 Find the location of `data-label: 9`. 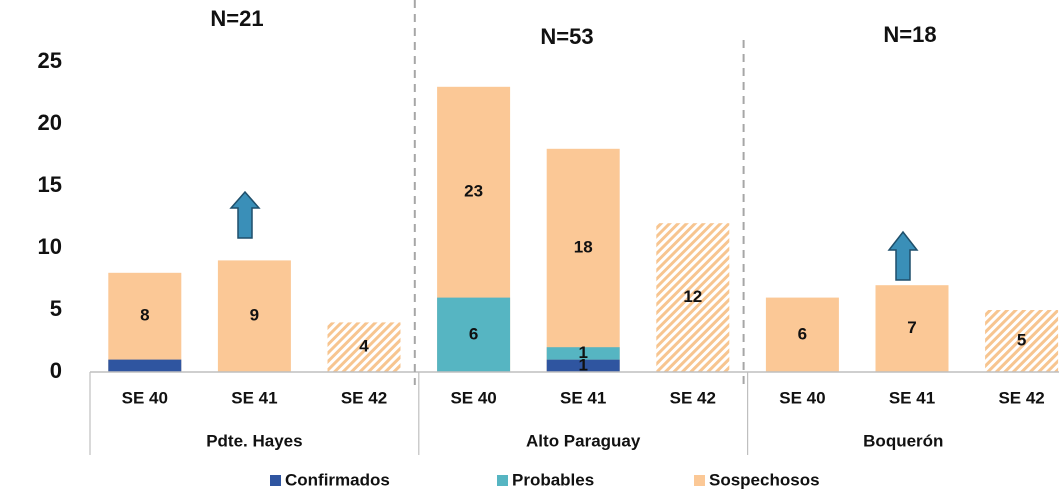

data-label: 9 is located at coordinates (254, 315).